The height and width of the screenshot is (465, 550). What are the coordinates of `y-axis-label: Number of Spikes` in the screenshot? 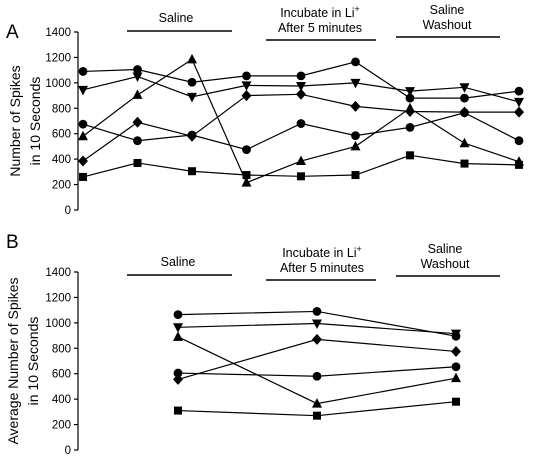 It's located at (15, 120).